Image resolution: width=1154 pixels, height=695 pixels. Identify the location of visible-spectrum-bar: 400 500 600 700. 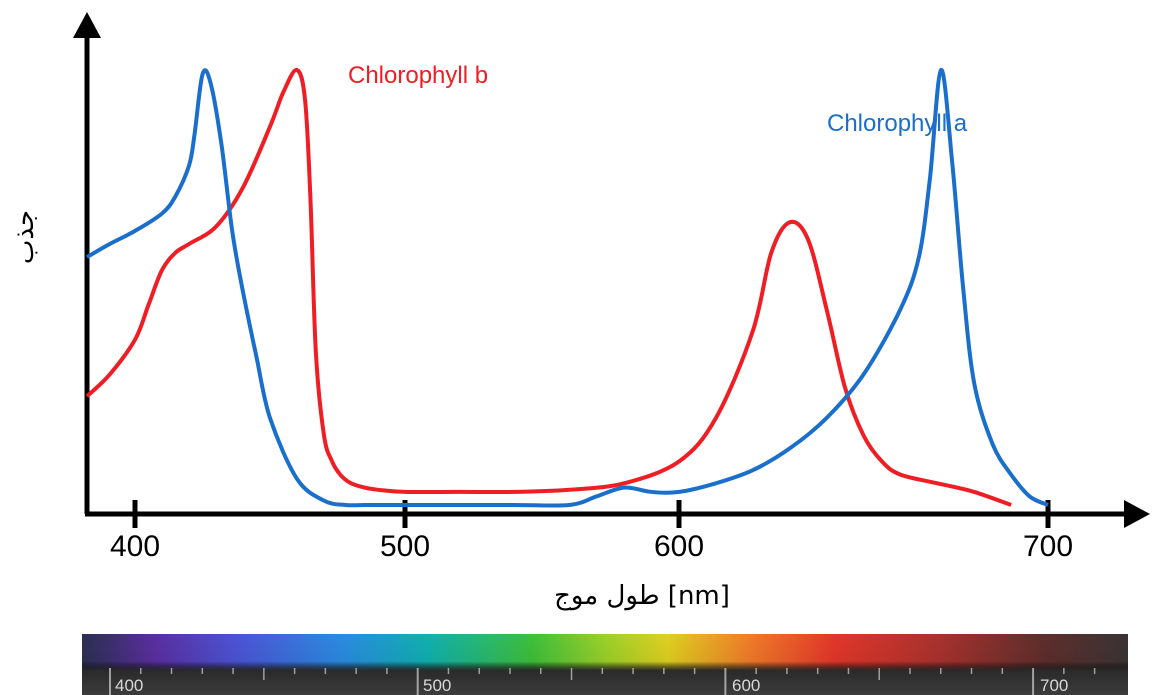
(605, 664).